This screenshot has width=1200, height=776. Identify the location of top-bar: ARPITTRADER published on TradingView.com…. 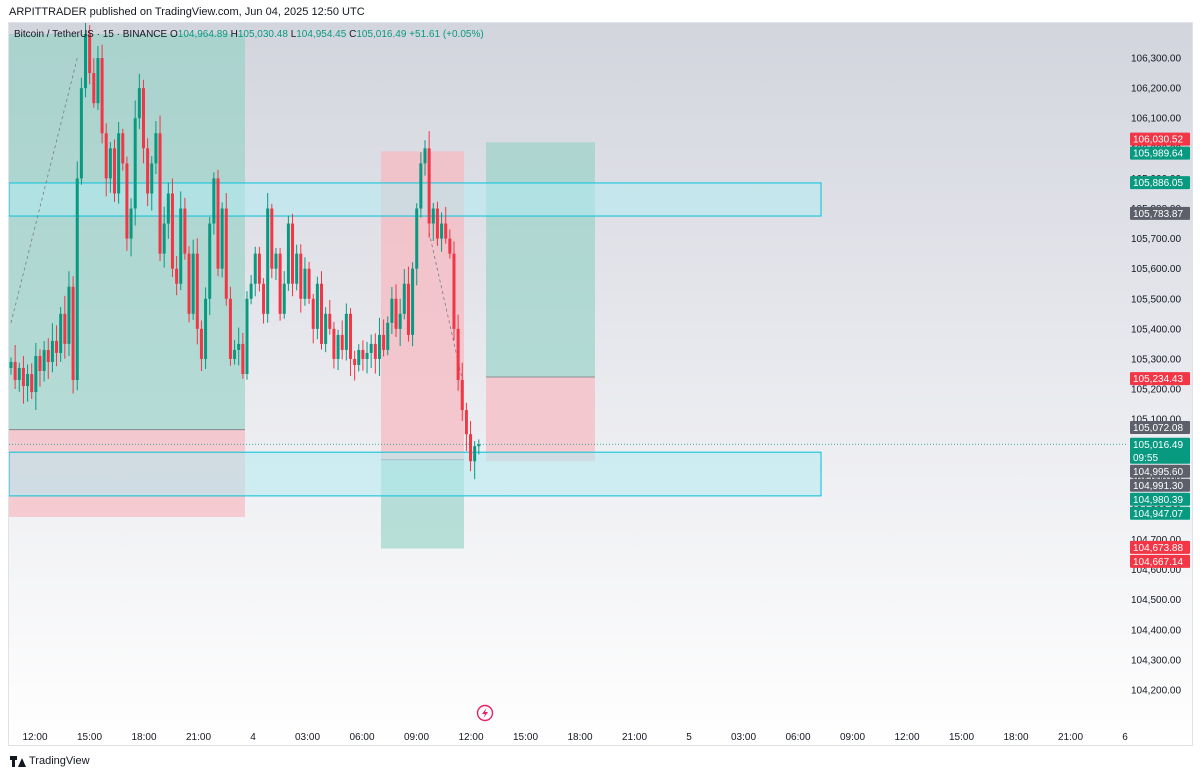
(600, 11).